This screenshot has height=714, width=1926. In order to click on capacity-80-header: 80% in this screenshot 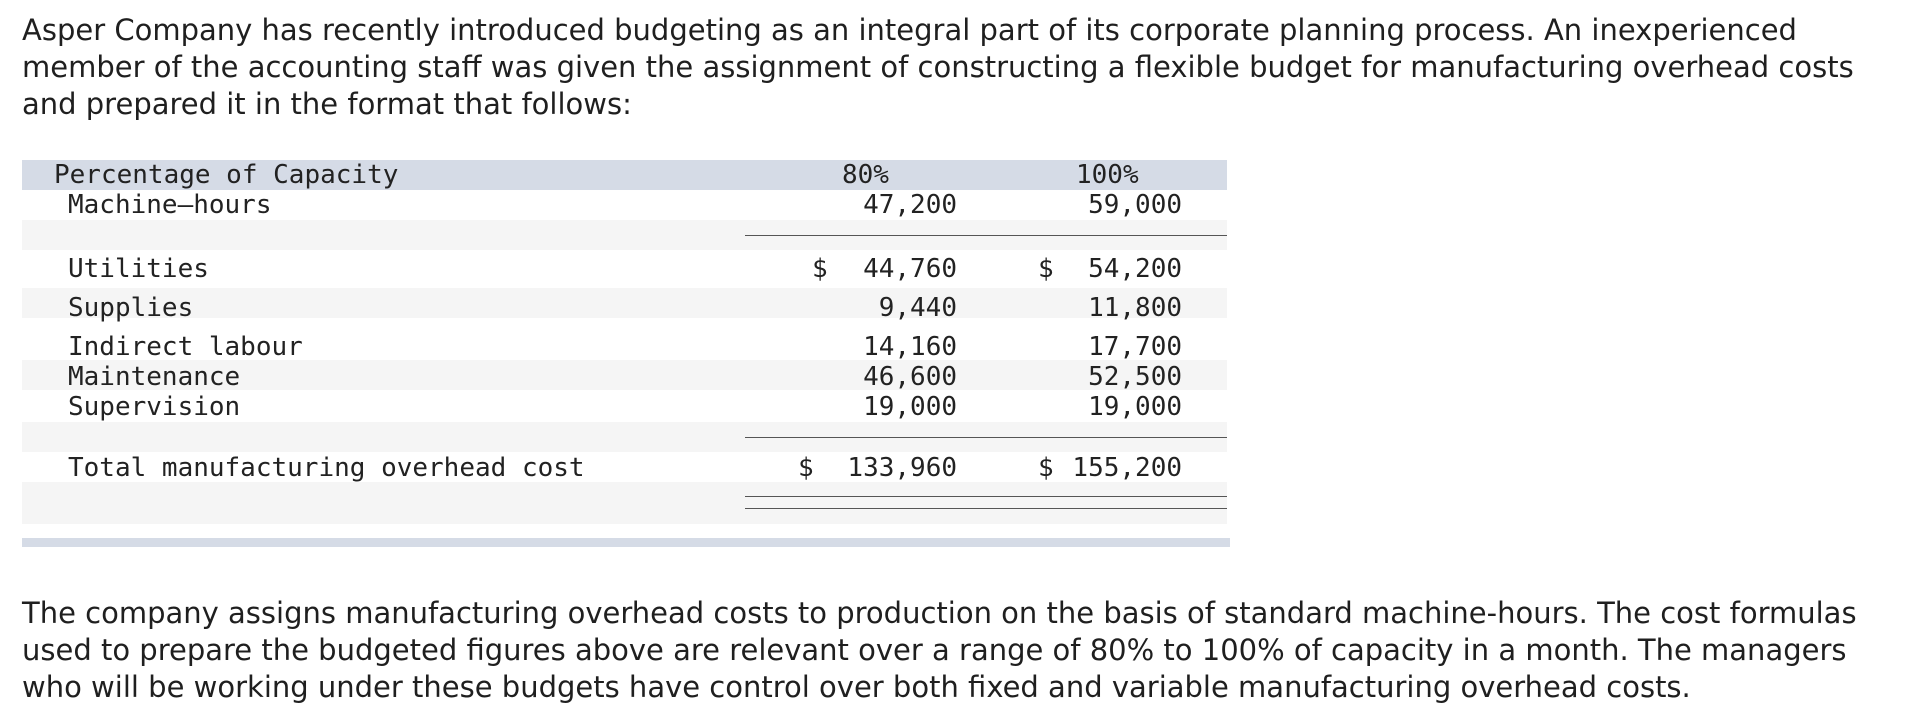, I will do `click(865, 175)`.